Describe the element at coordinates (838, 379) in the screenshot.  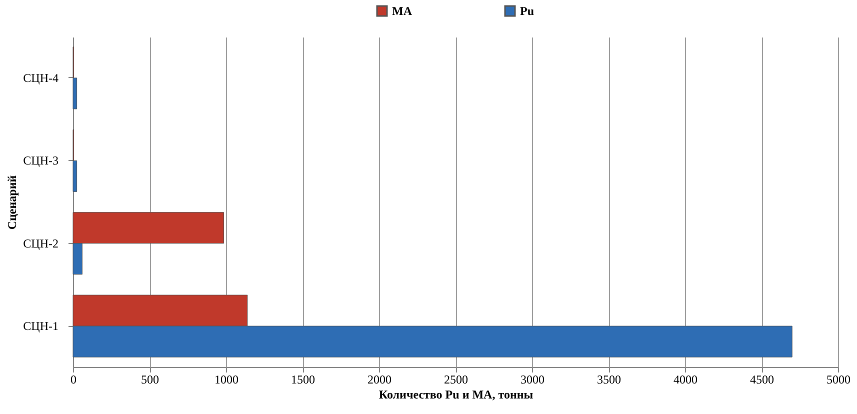
I see `x-tick-label: 5000` at that location.